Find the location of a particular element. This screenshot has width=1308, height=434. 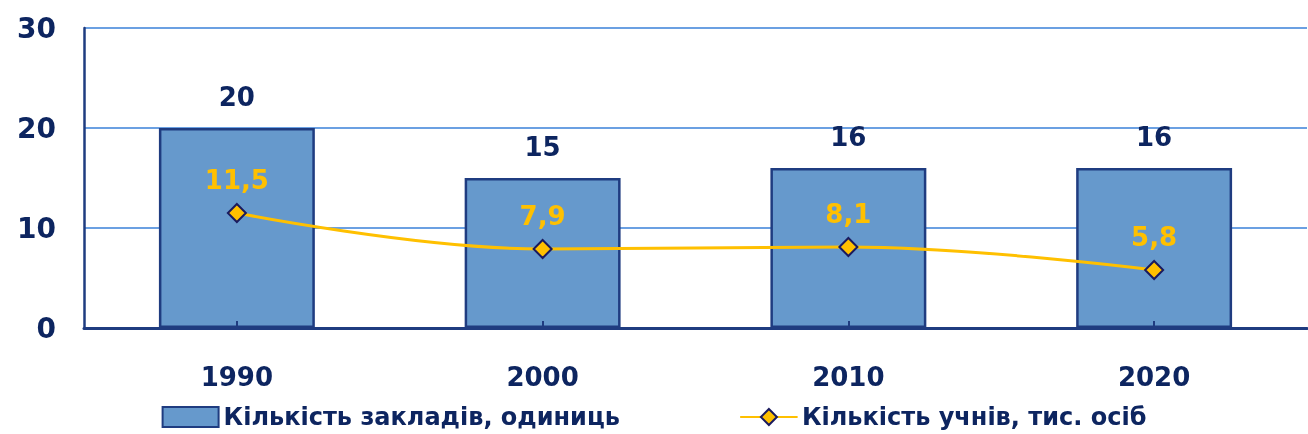

data-label: 8,1 is located at coordinates (848, 214).